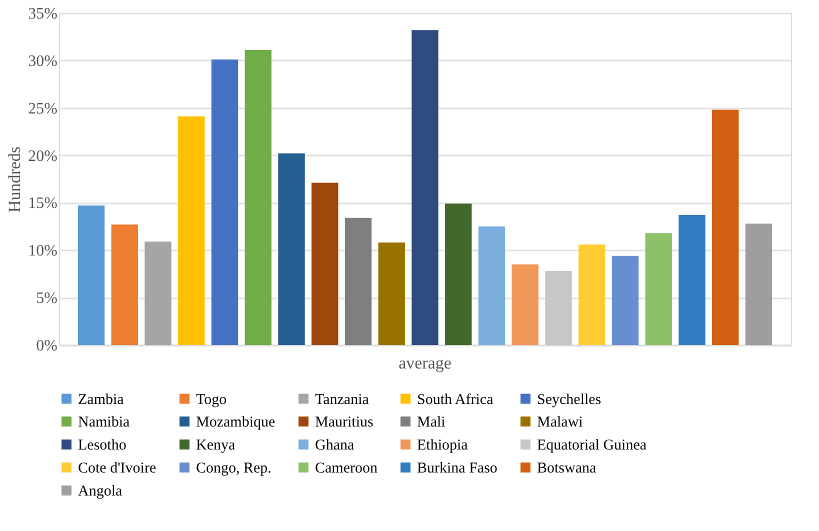 The width and height of the screenshot is (819, 531). Describe the element at coordinates (592, 446) in the screenshot. I see `legend-label: Equatorial Guinea` at that location.